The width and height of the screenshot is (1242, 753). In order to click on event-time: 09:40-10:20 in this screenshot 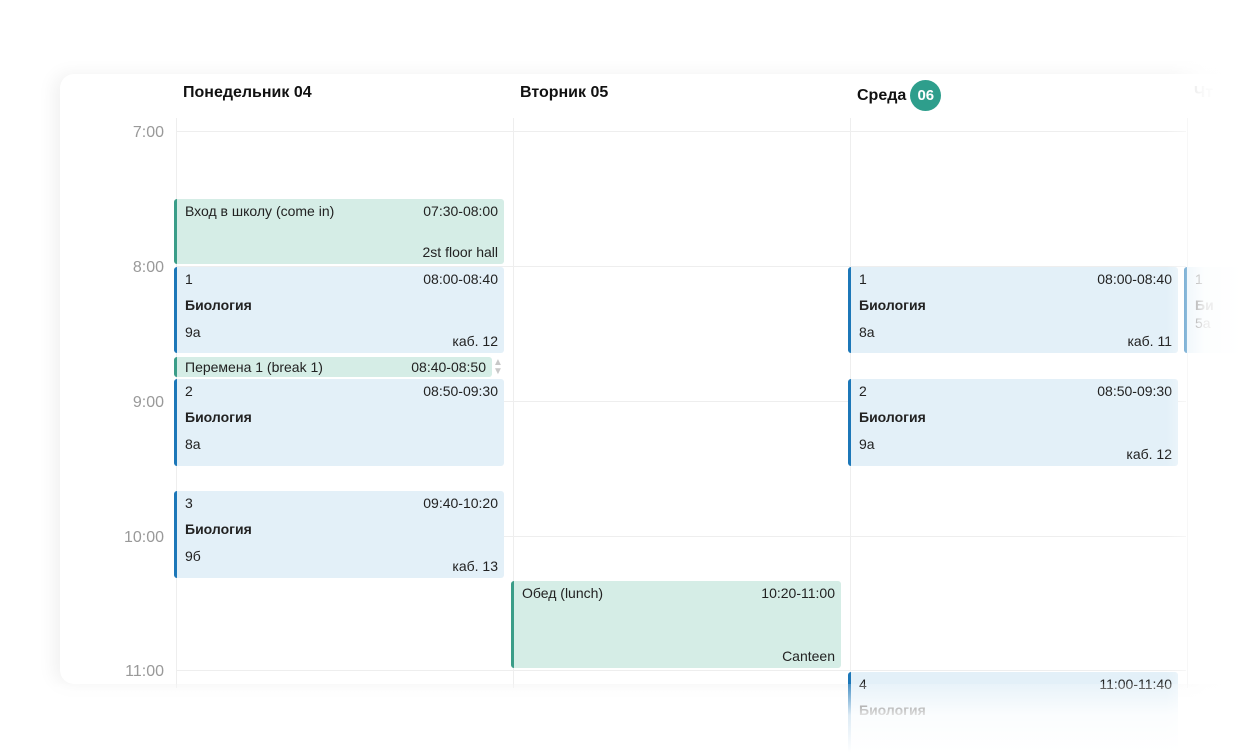, I will do `click(460, 503)`.